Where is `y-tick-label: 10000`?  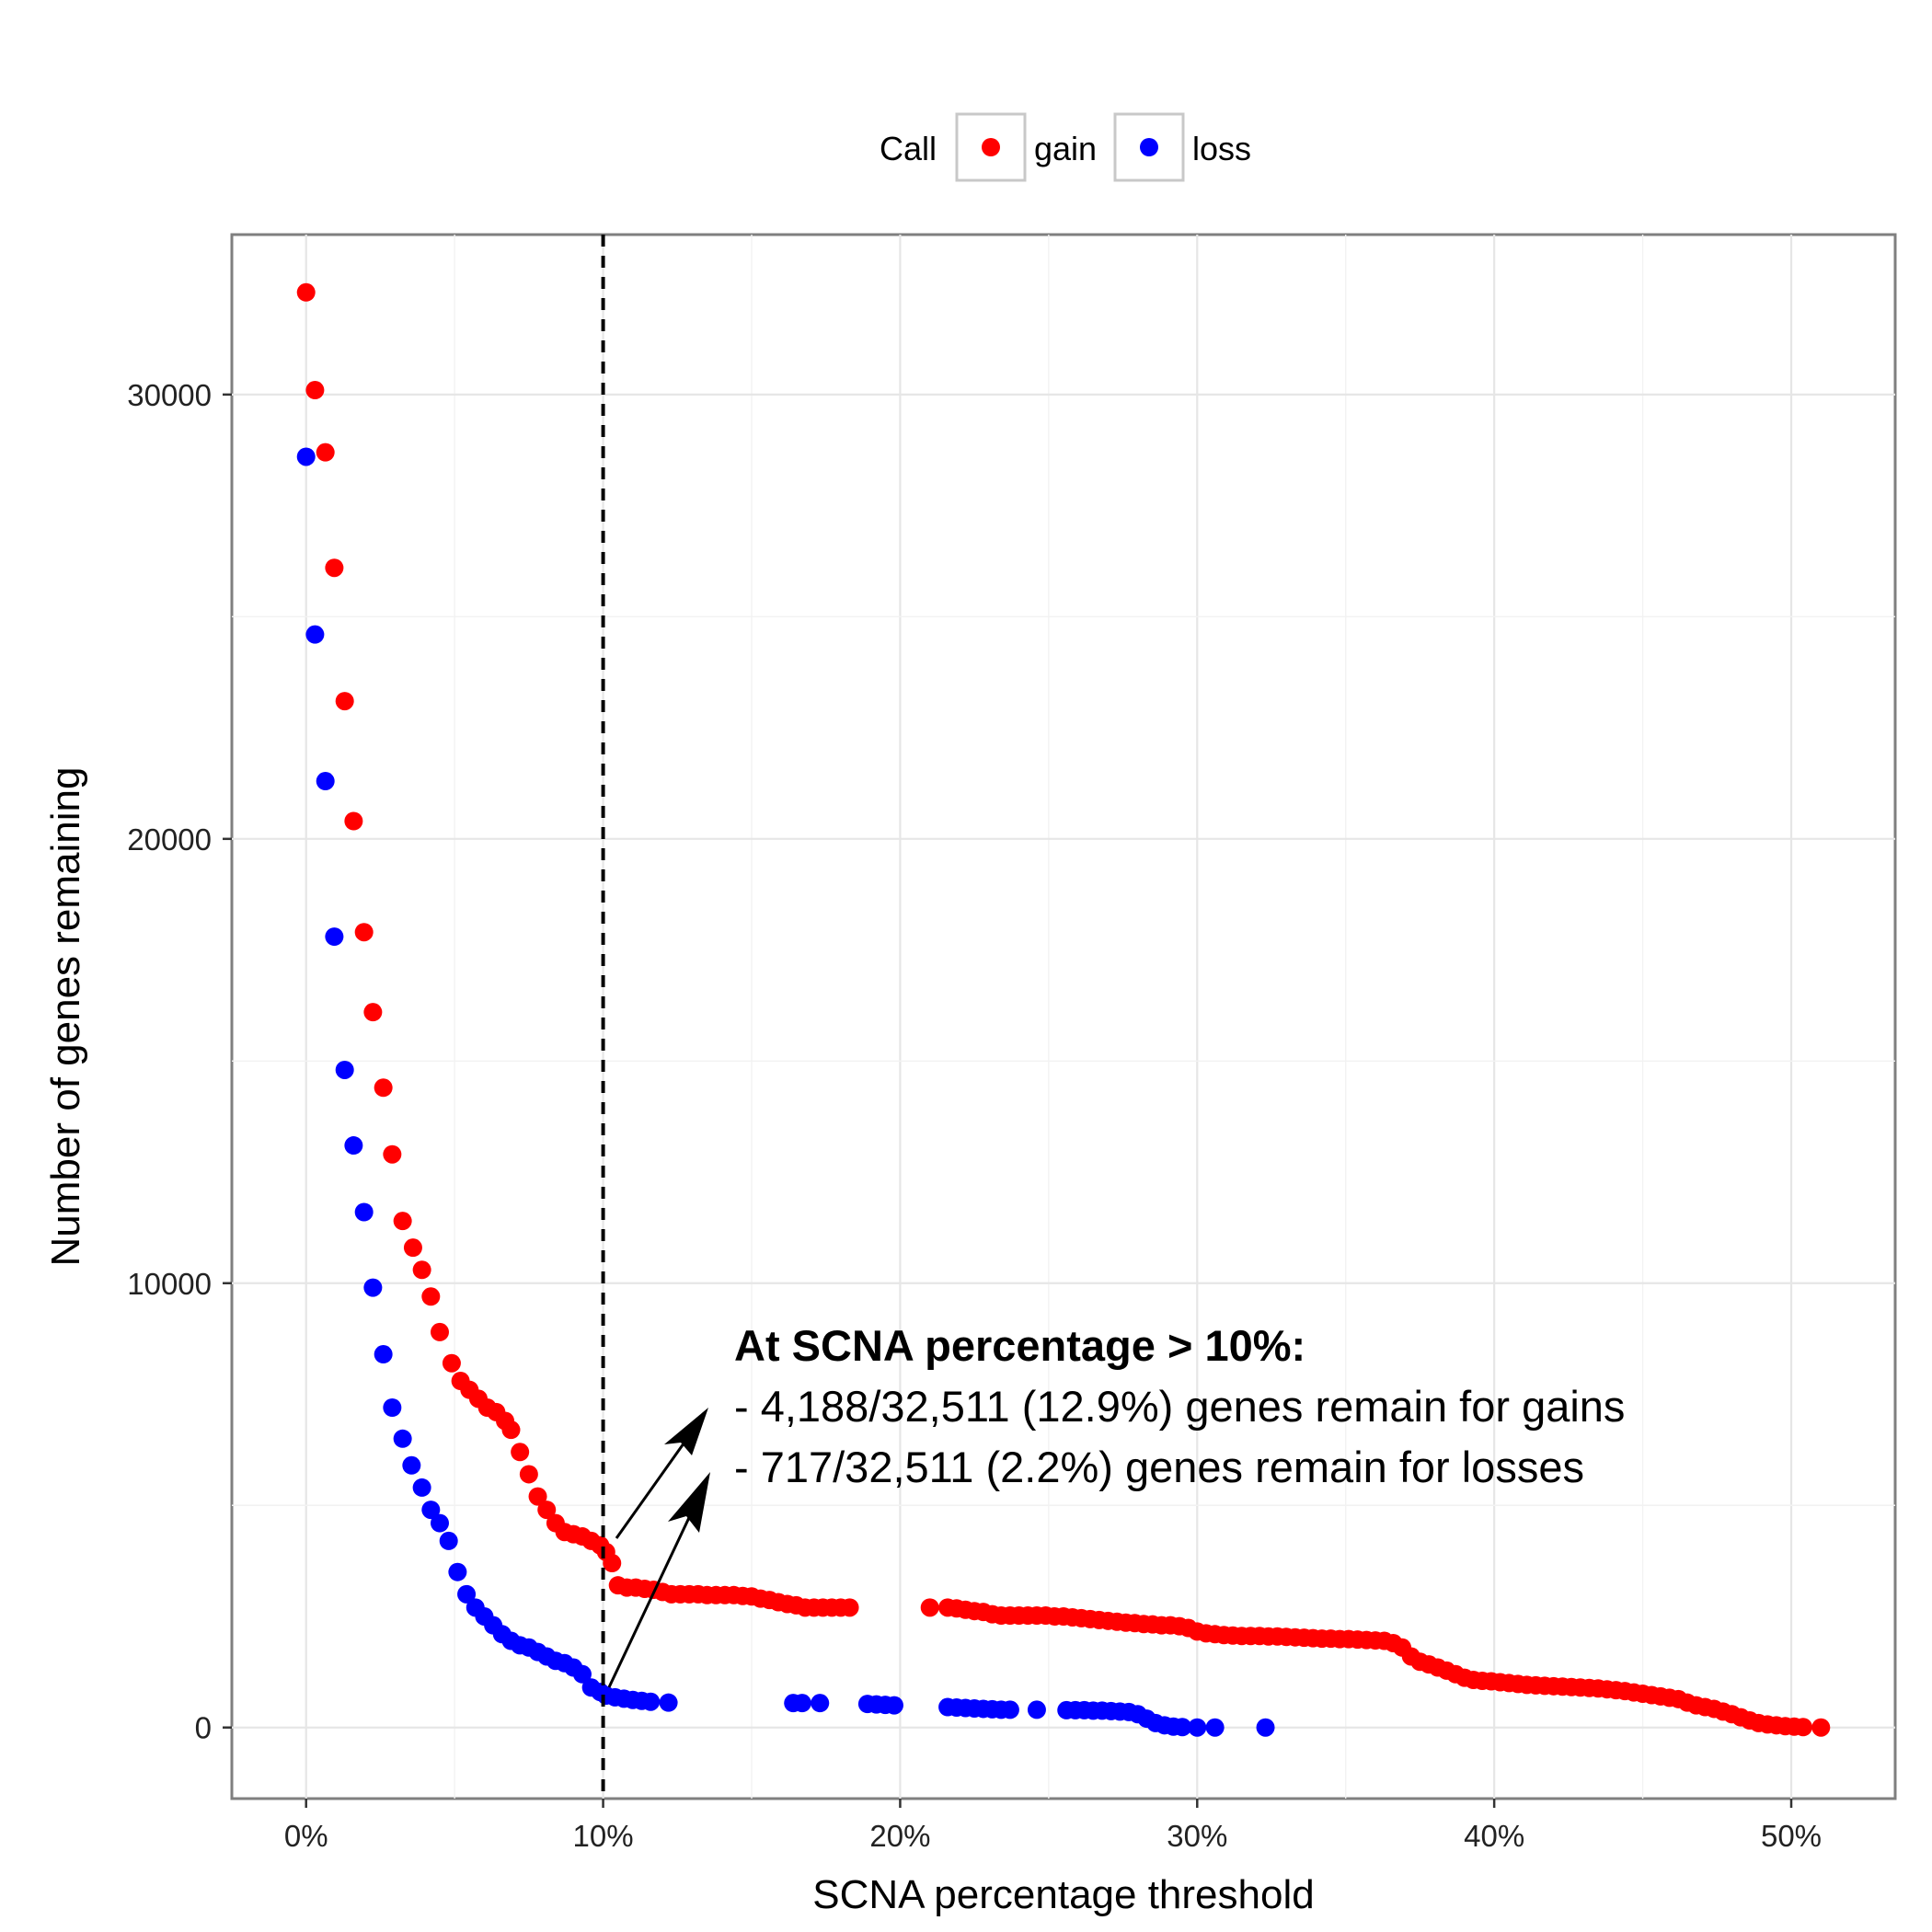 y-tick-label: 10000 is located at coordinates (169, 1284).